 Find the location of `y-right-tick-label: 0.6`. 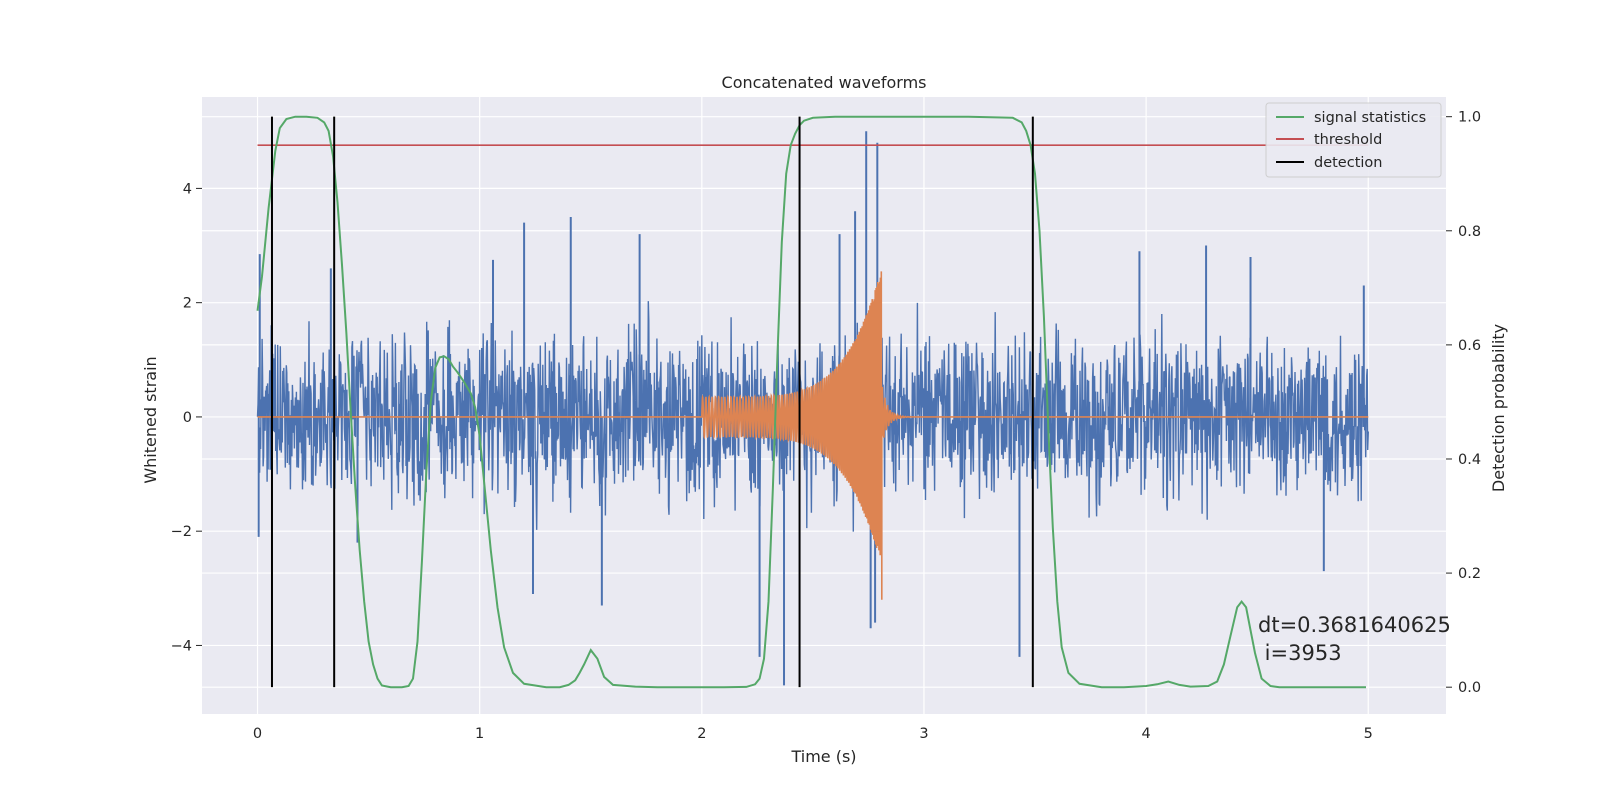

y-right-tick-label: 0.6 is located at coordinates (1469, 346).